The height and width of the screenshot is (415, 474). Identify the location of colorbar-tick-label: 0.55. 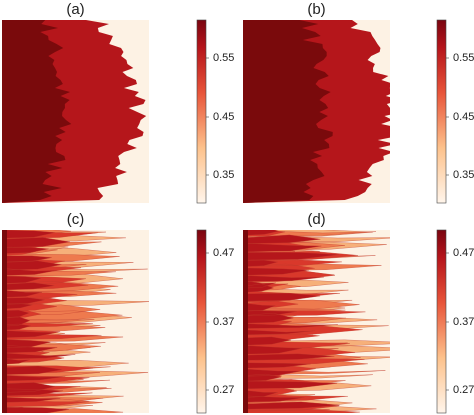
(223, 58).